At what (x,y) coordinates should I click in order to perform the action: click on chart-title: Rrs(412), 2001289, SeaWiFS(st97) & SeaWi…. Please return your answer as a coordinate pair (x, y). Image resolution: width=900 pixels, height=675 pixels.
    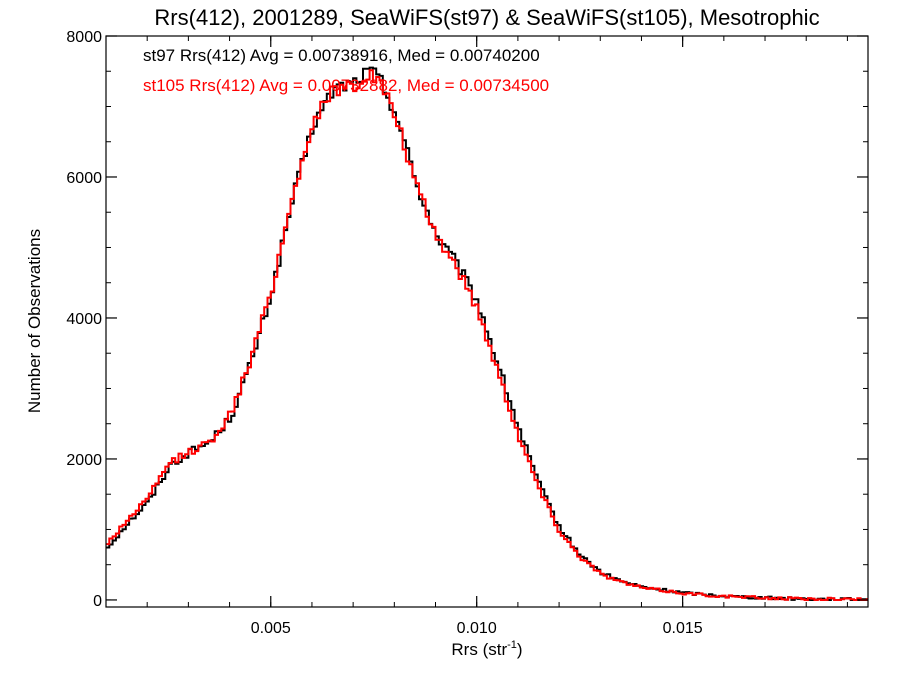
    Looking at the image, I should click on (486, 17).